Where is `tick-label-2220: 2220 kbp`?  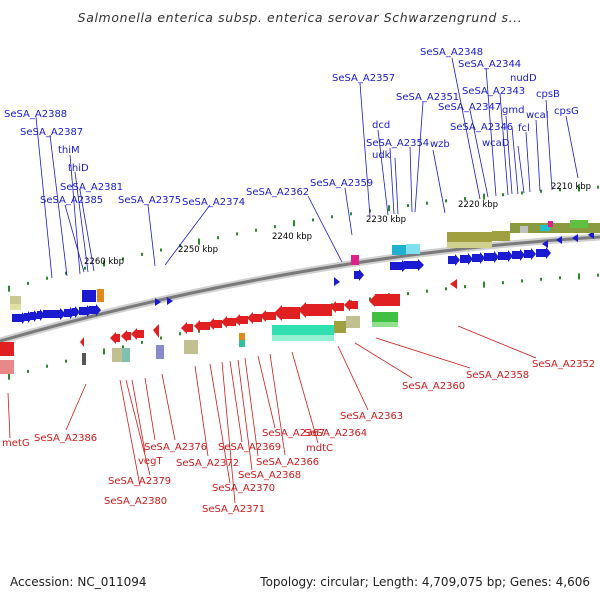 tick-label-2220: 2220 kbp is located at coordinates (478, 205).